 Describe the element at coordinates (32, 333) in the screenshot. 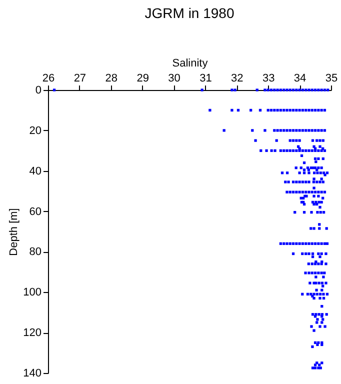

I see `y-tick-label: 120` at that location.